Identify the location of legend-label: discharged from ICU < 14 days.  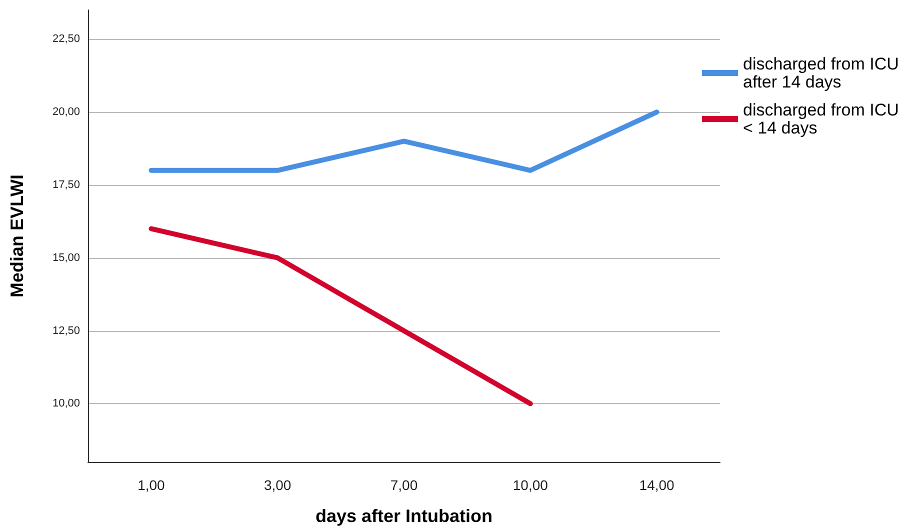
(823, 119).